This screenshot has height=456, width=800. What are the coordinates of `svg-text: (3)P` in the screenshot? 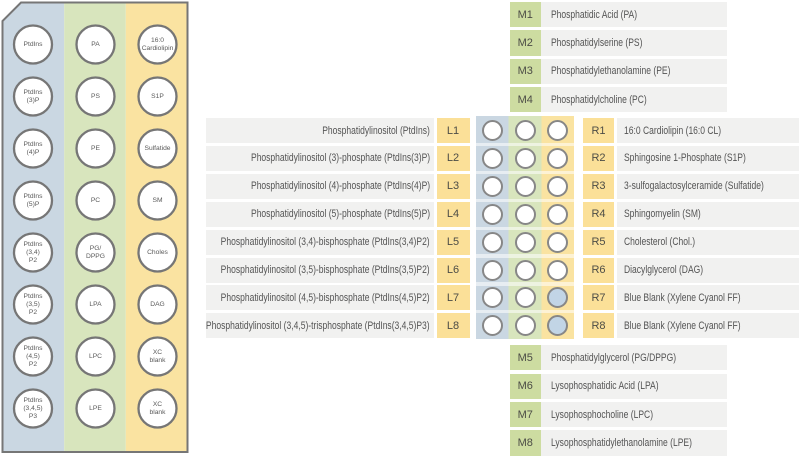 It's located at (33, 100).